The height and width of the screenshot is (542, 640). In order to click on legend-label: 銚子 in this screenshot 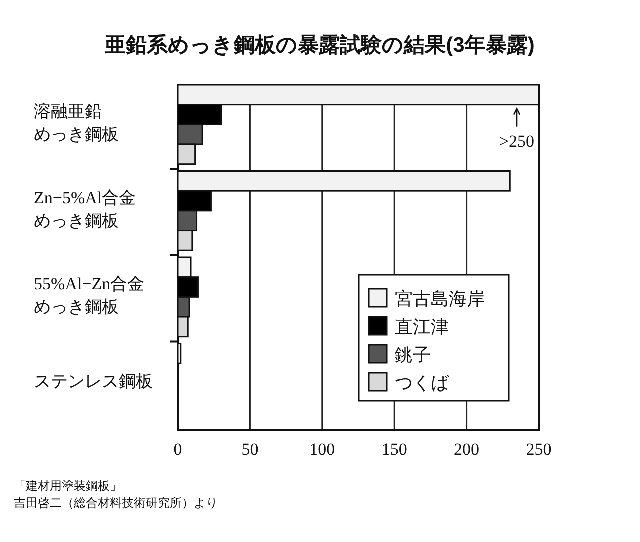, I will do `click(413, 355)`.